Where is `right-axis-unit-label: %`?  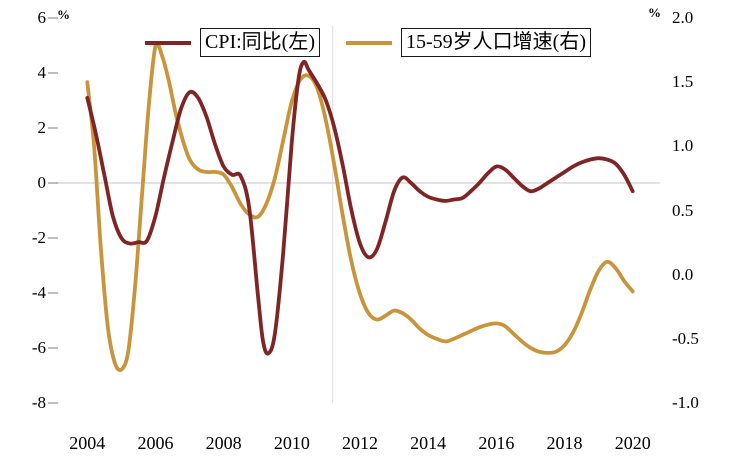 right-axis-unit-label: % is located at coordinates (654, 12).